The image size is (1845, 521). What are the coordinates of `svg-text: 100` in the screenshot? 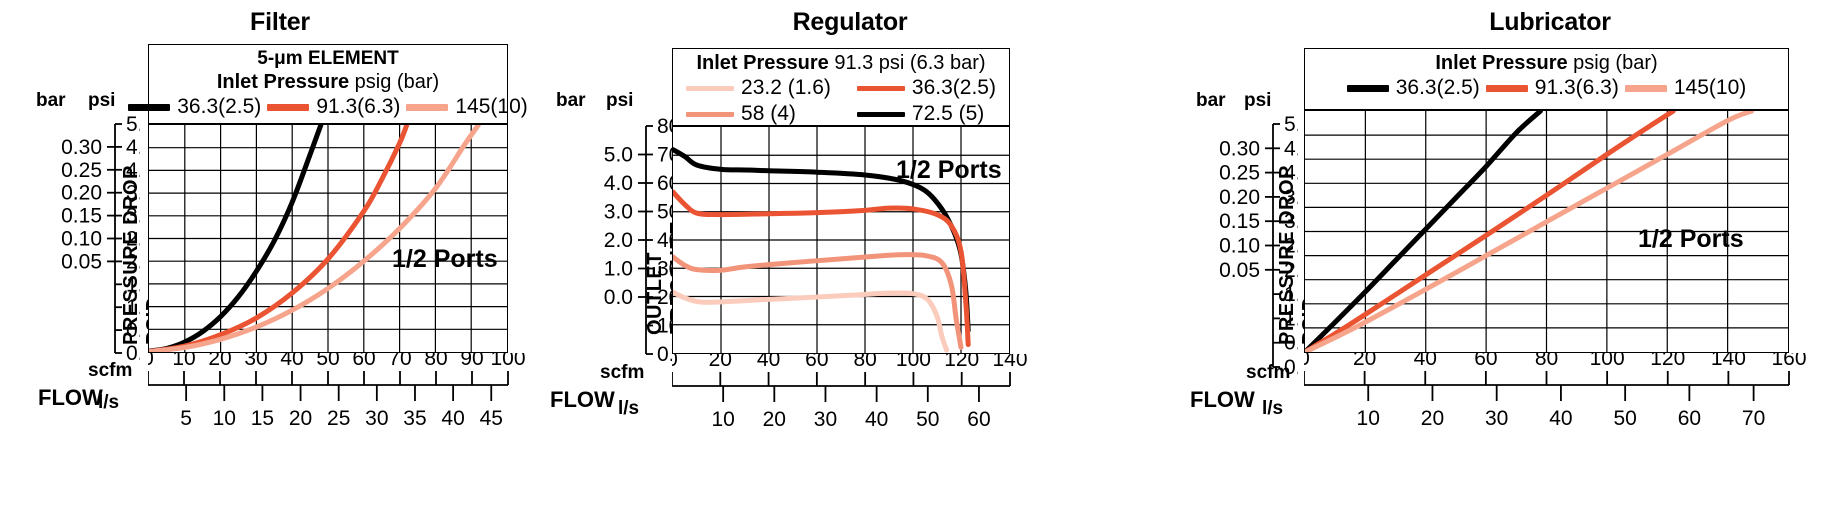 It's located at (913, 362).